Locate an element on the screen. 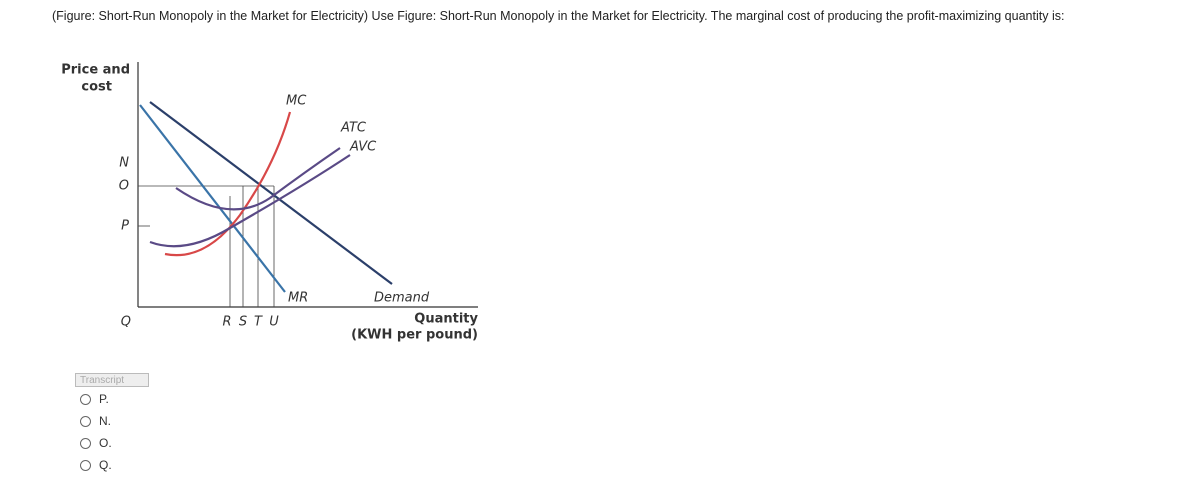 The image size is (1200, 492). price-label: N is located at coordinates (124, 163).